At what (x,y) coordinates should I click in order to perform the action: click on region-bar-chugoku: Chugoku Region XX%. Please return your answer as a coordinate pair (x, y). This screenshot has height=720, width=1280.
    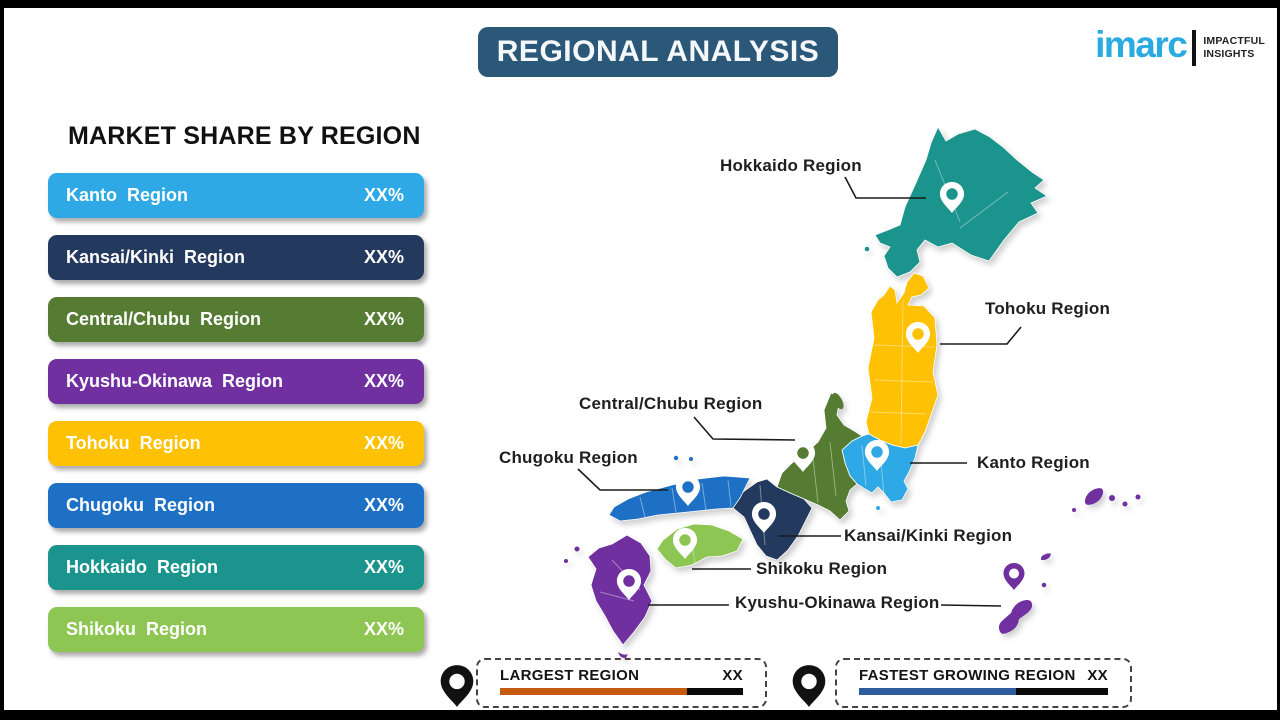
    Looking at the image, I should click on (236, 505).